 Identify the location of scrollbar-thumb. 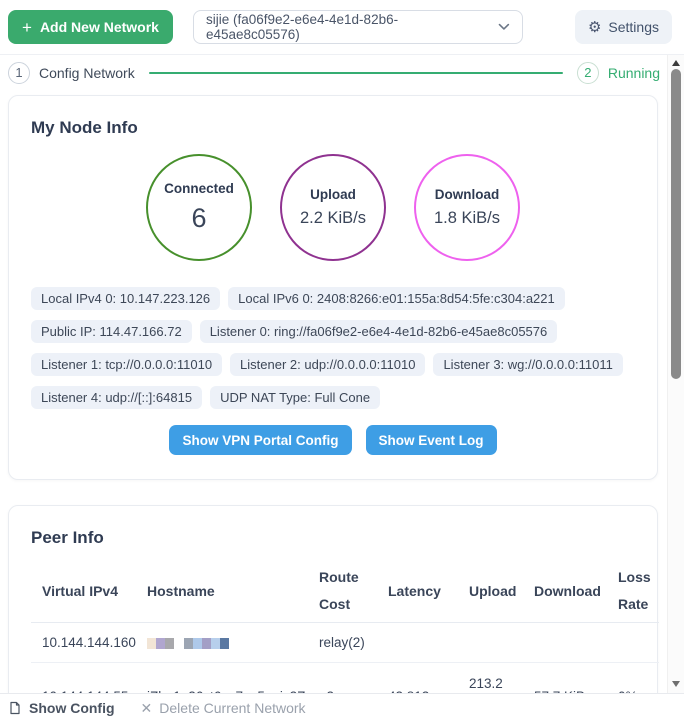
(676, 224).